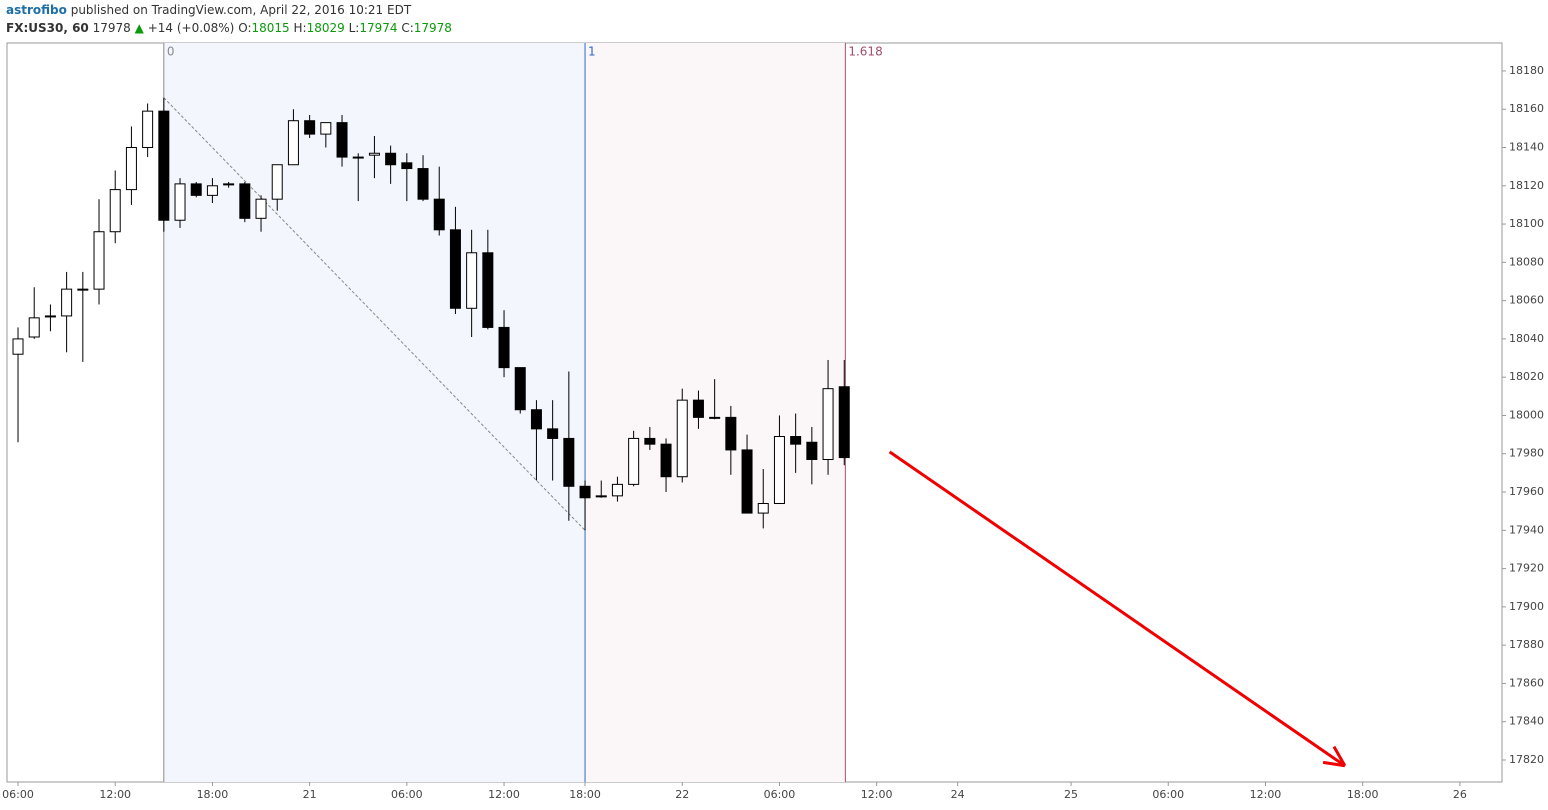 The height and width of the screenshot is (810, 1548). What do you see at coordinates (1526, 529) in the screenshot?
I see `y-tick-label: 17940` at bounding box center [1526, 529].